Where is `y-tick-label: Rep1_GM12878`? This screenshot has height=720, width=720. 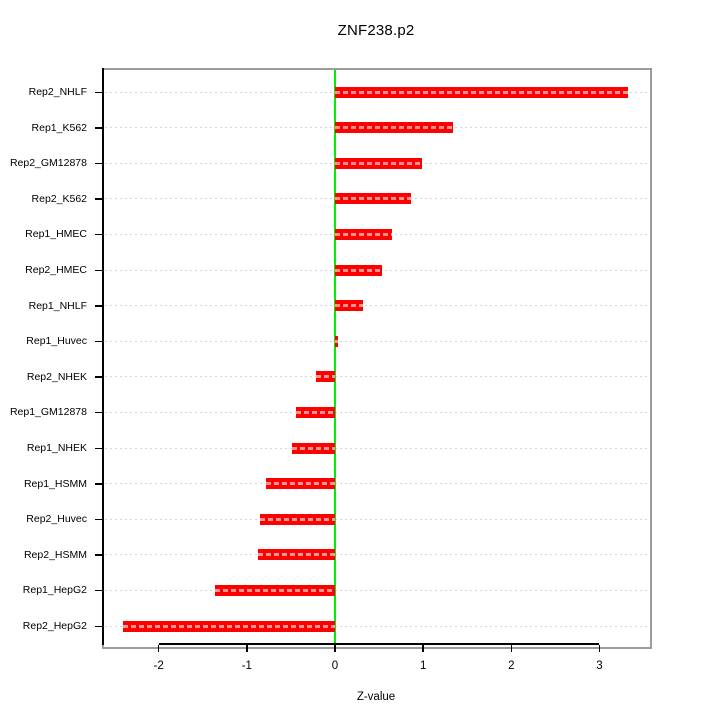 y-tick-label: Rep1_GM12878 is located at coordinates (48, 412).